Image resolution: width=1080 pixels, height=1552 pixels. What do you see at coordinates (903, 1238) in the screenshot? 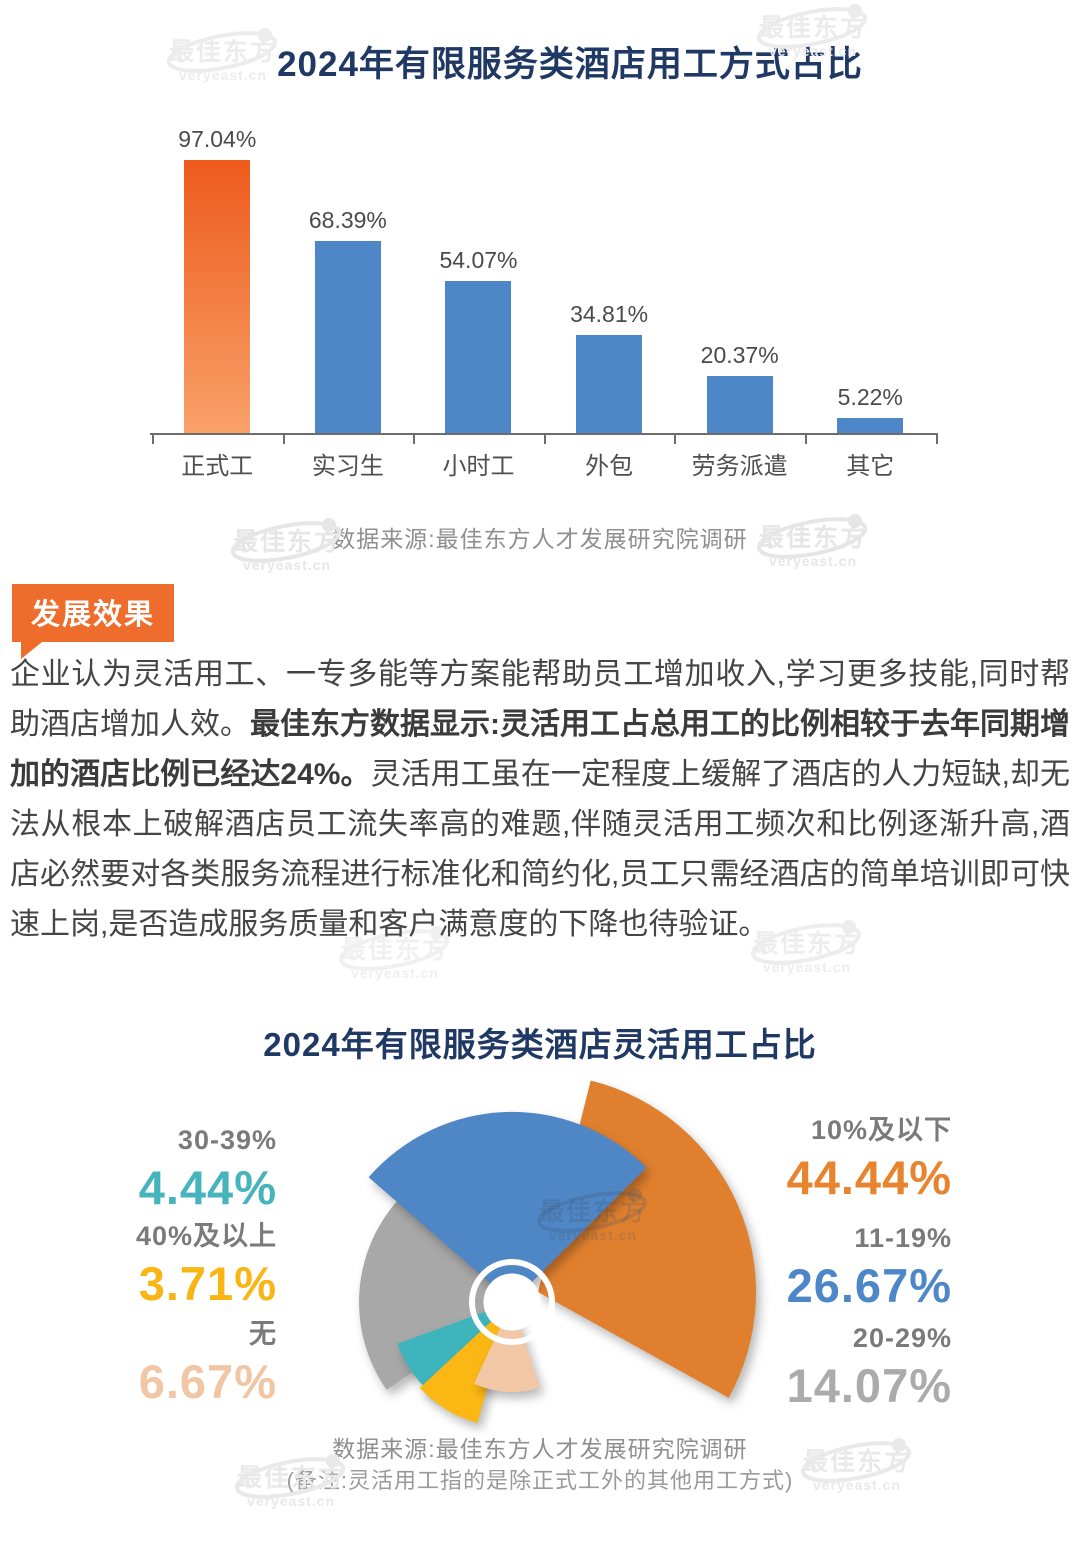
I see `rose-range-label: 11-19%` at bounding box center [903, 1238].